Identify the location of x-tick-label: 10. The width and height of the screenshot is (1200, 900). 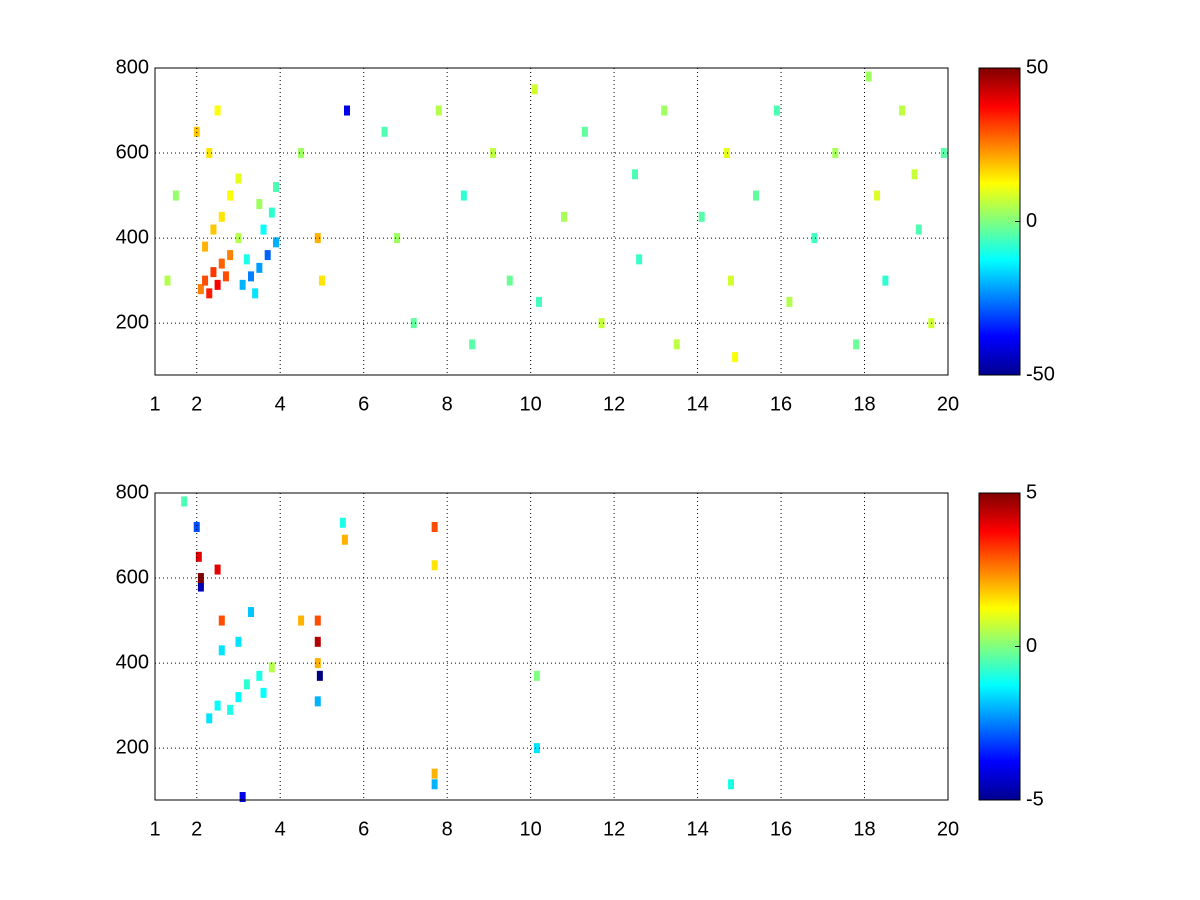
(531, 404).